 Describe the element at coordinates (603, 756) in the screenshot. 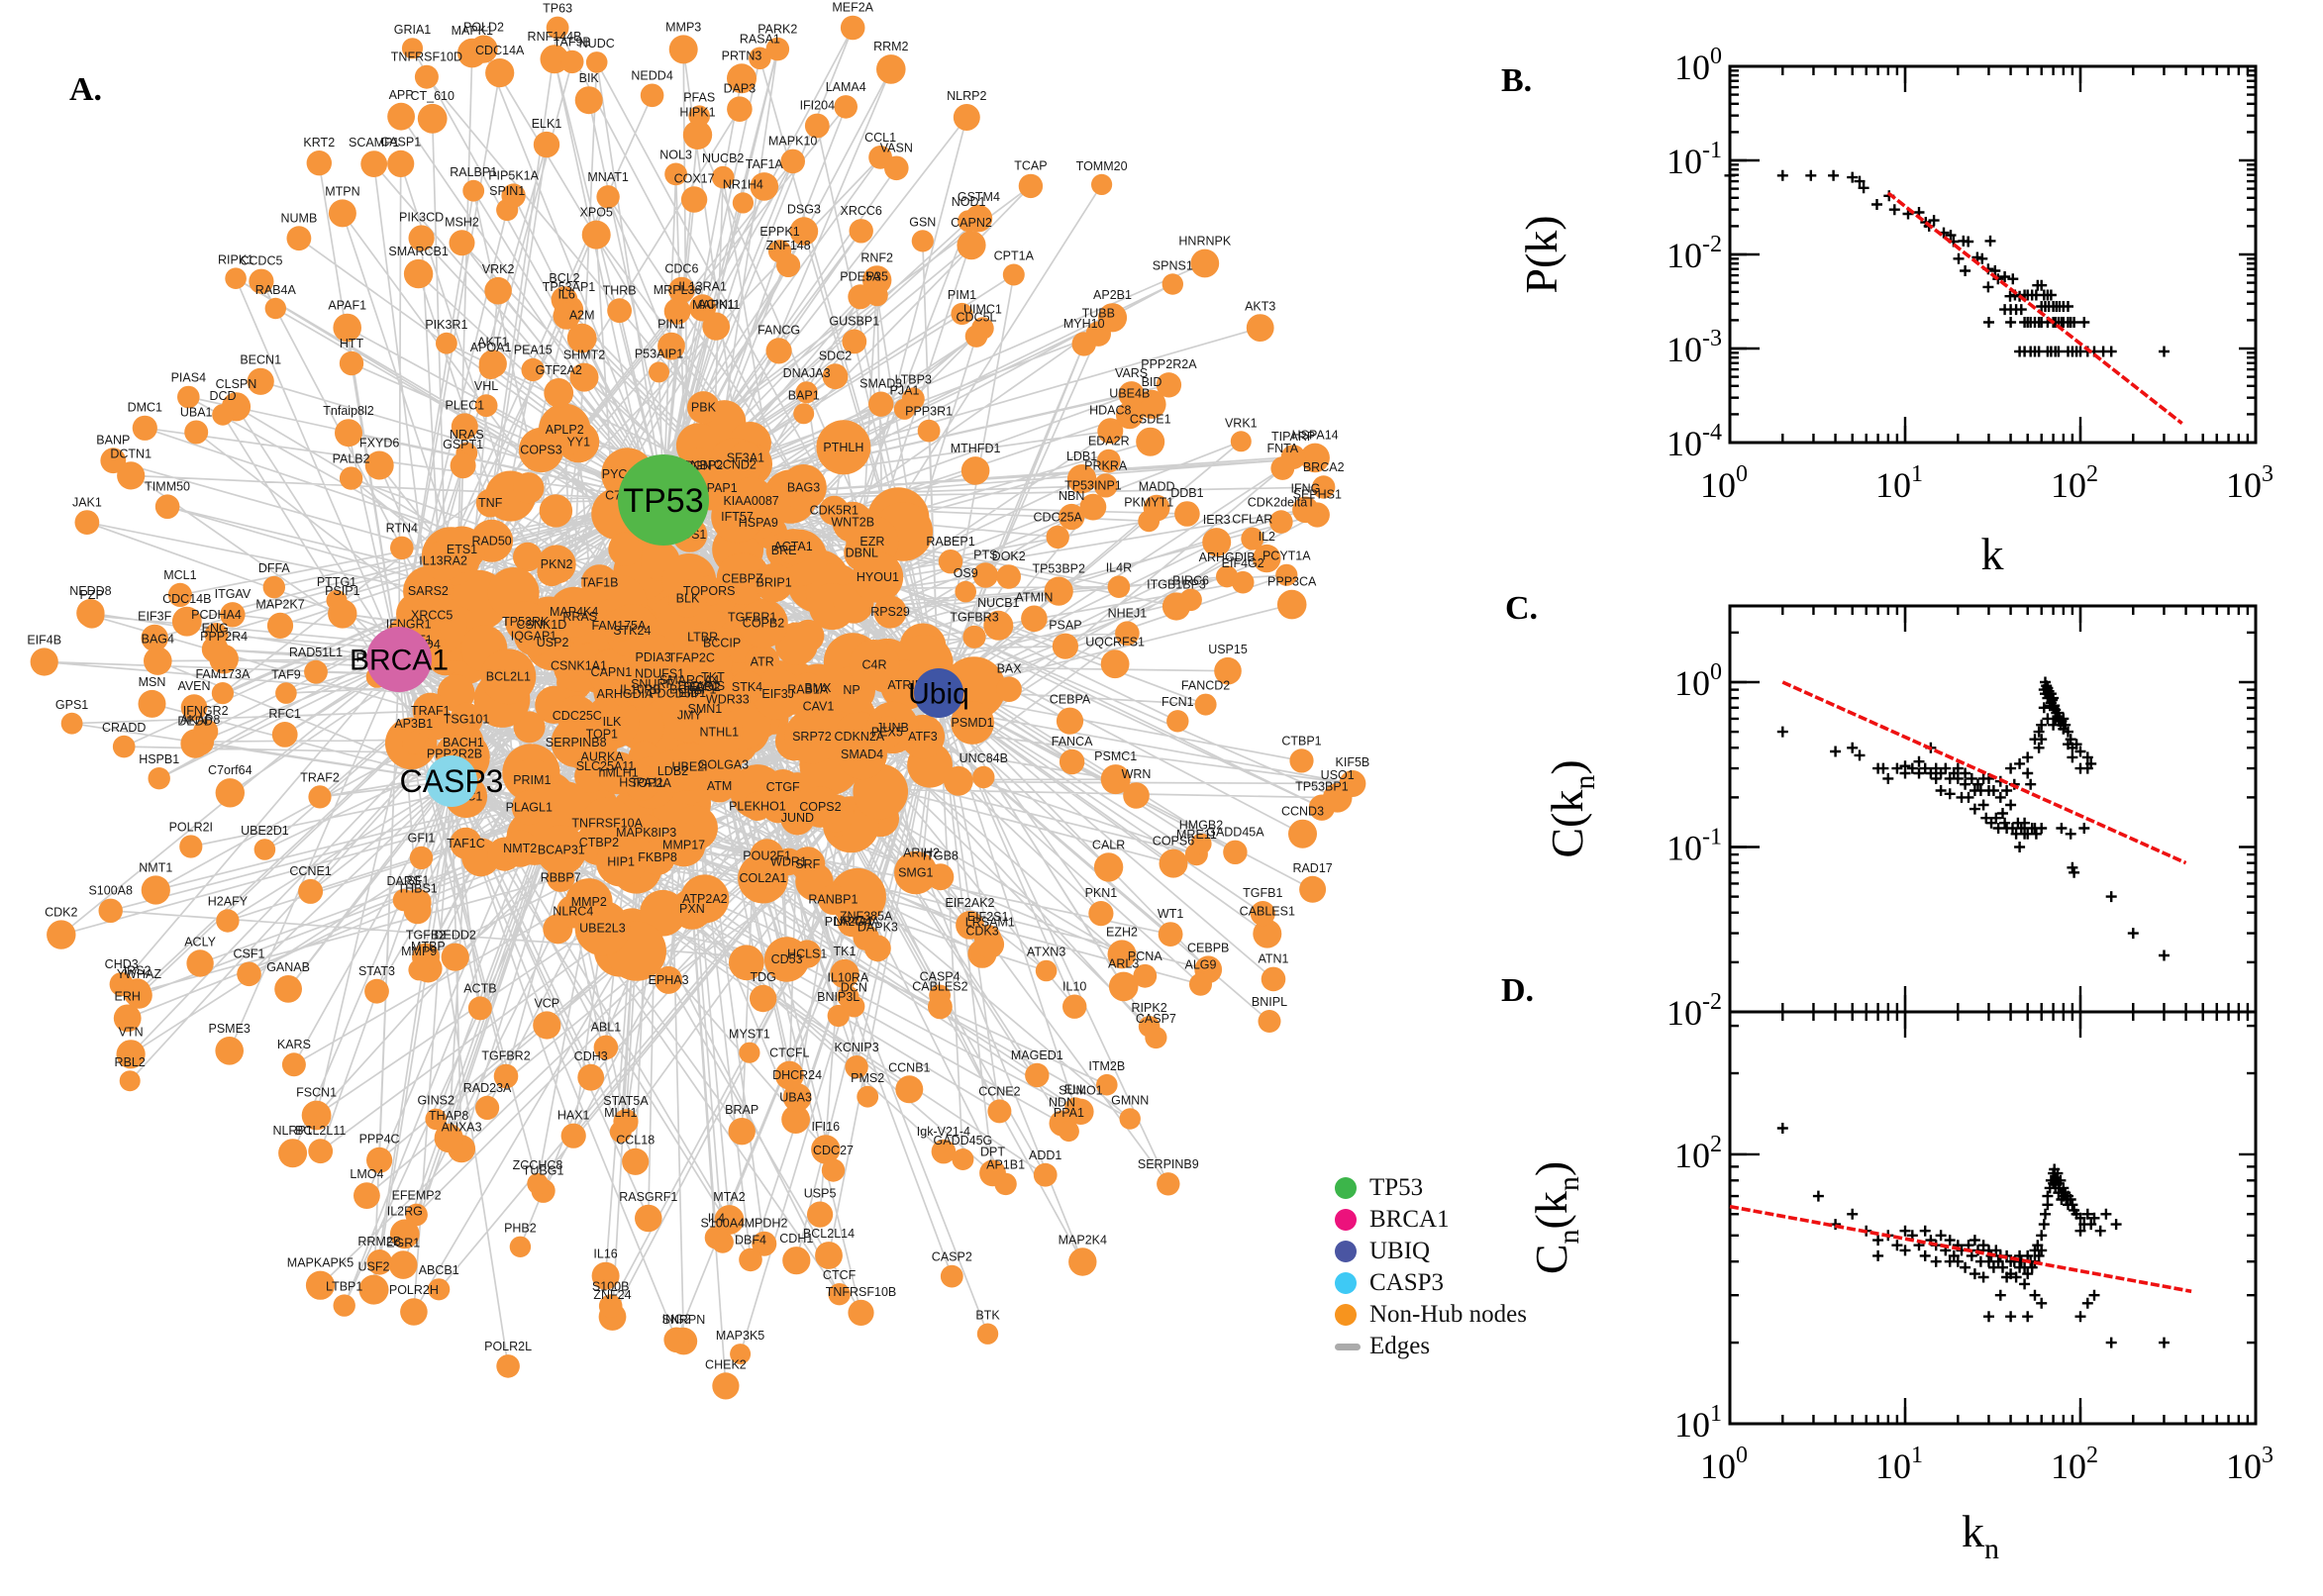

I see `network-node-label: AURKA` at that location.